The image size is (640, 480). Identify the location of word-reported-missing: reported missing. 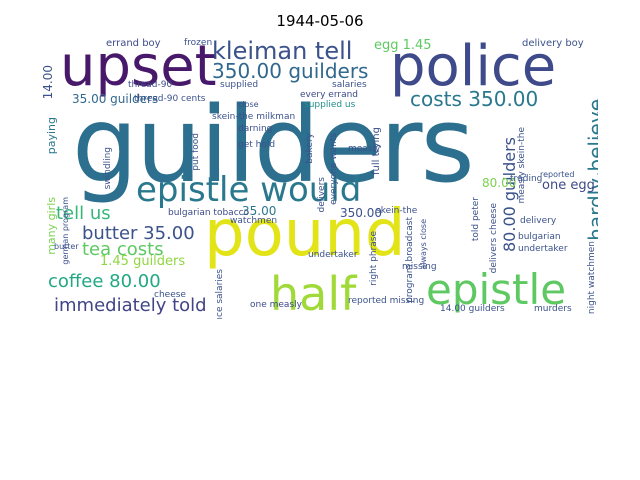
(386, 301).